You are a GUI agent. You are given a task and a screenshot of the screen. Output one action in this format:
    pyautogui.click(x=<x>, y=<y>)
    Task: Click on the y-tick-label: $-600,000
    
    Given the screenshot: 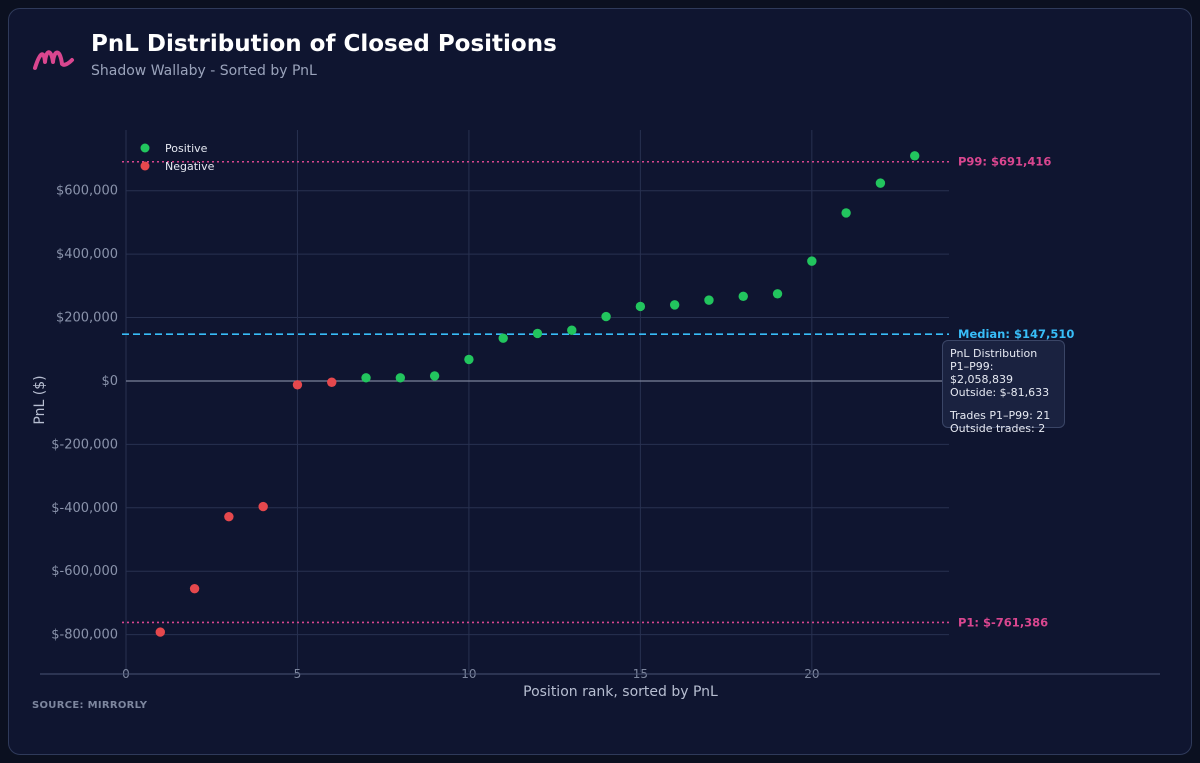 What is the action you would take?
    pyautogui.click(x=84, y=571)
    